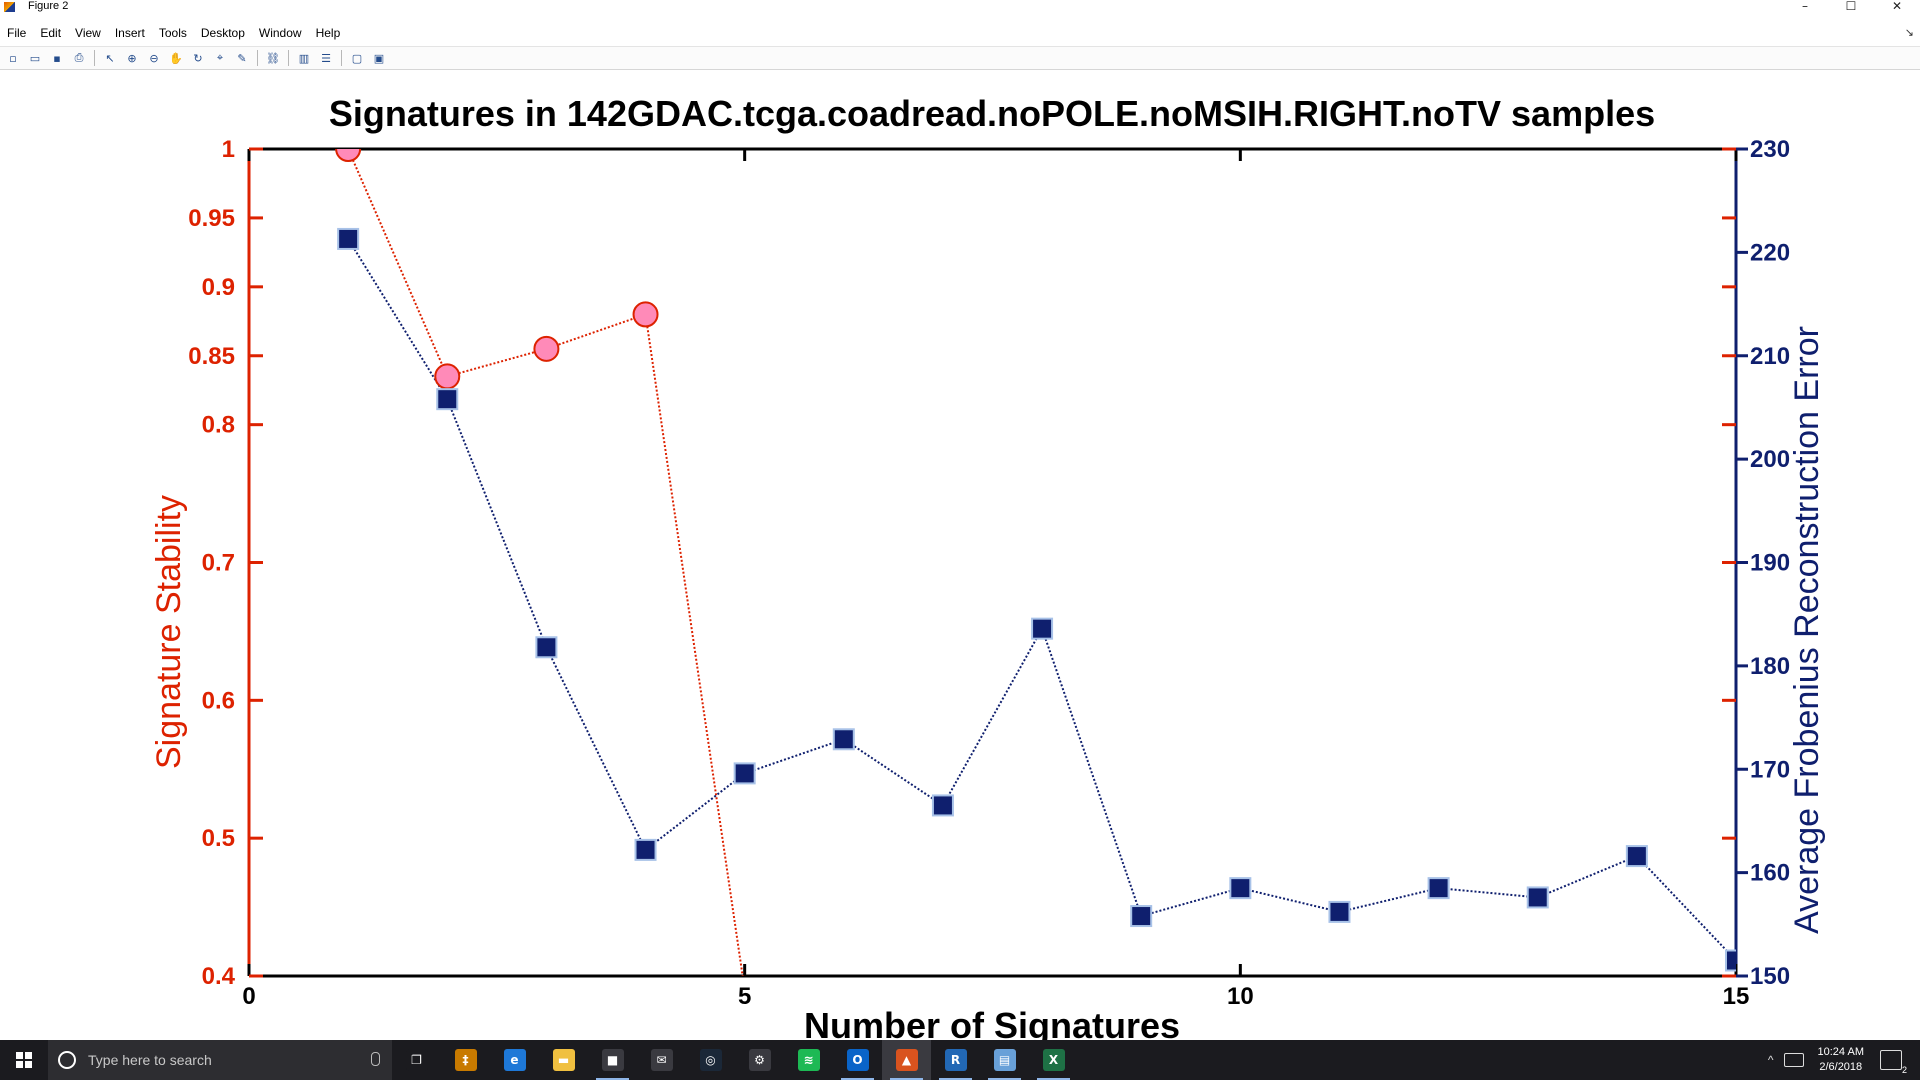  What do you see at coordinates (154, 58) in the screenshot?
I see `zoom-out-icon: ⊖` at bounding box center [154, 58].